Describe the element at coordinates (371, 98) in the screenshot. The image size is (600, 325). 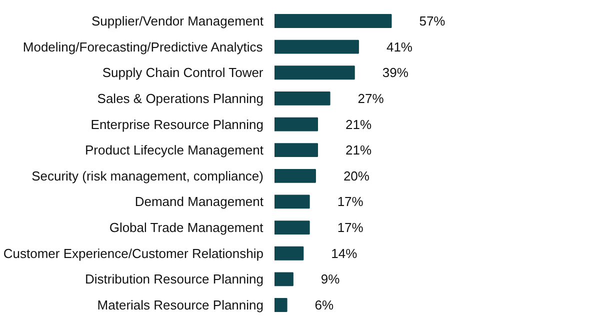
I see `data-label: 27%` at that location.